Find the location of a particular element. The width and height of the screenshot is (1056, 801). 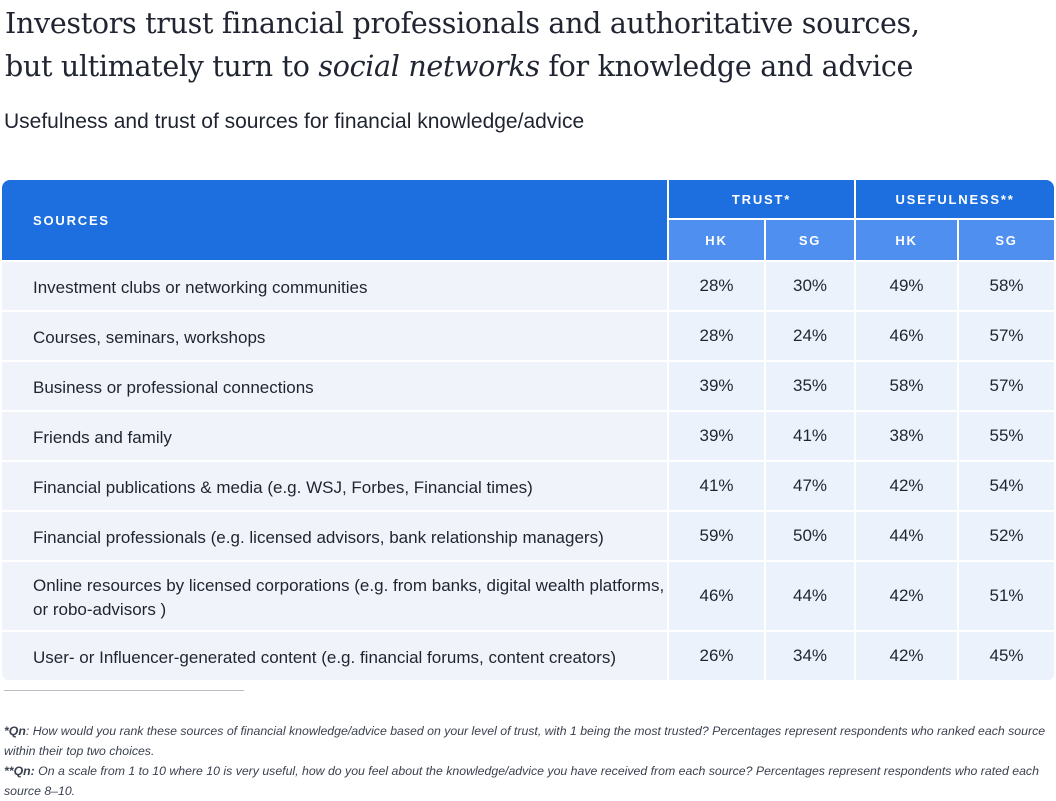

trust-hk-cell: 59% is located at coordinates (715, 535).